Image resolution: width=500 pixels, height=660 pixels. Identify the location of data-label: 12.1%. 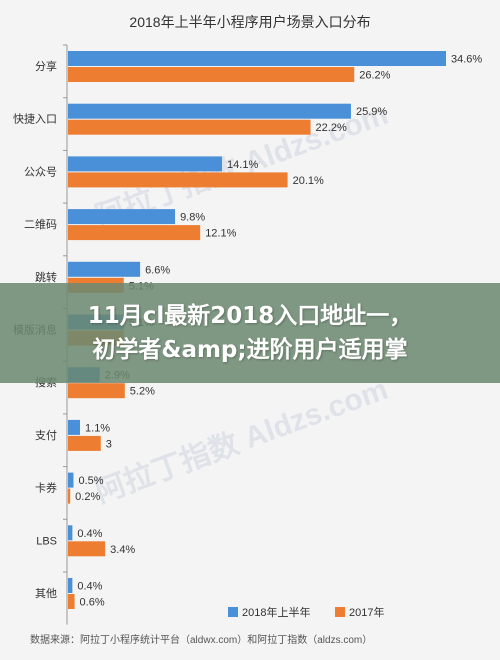
(220, 234).